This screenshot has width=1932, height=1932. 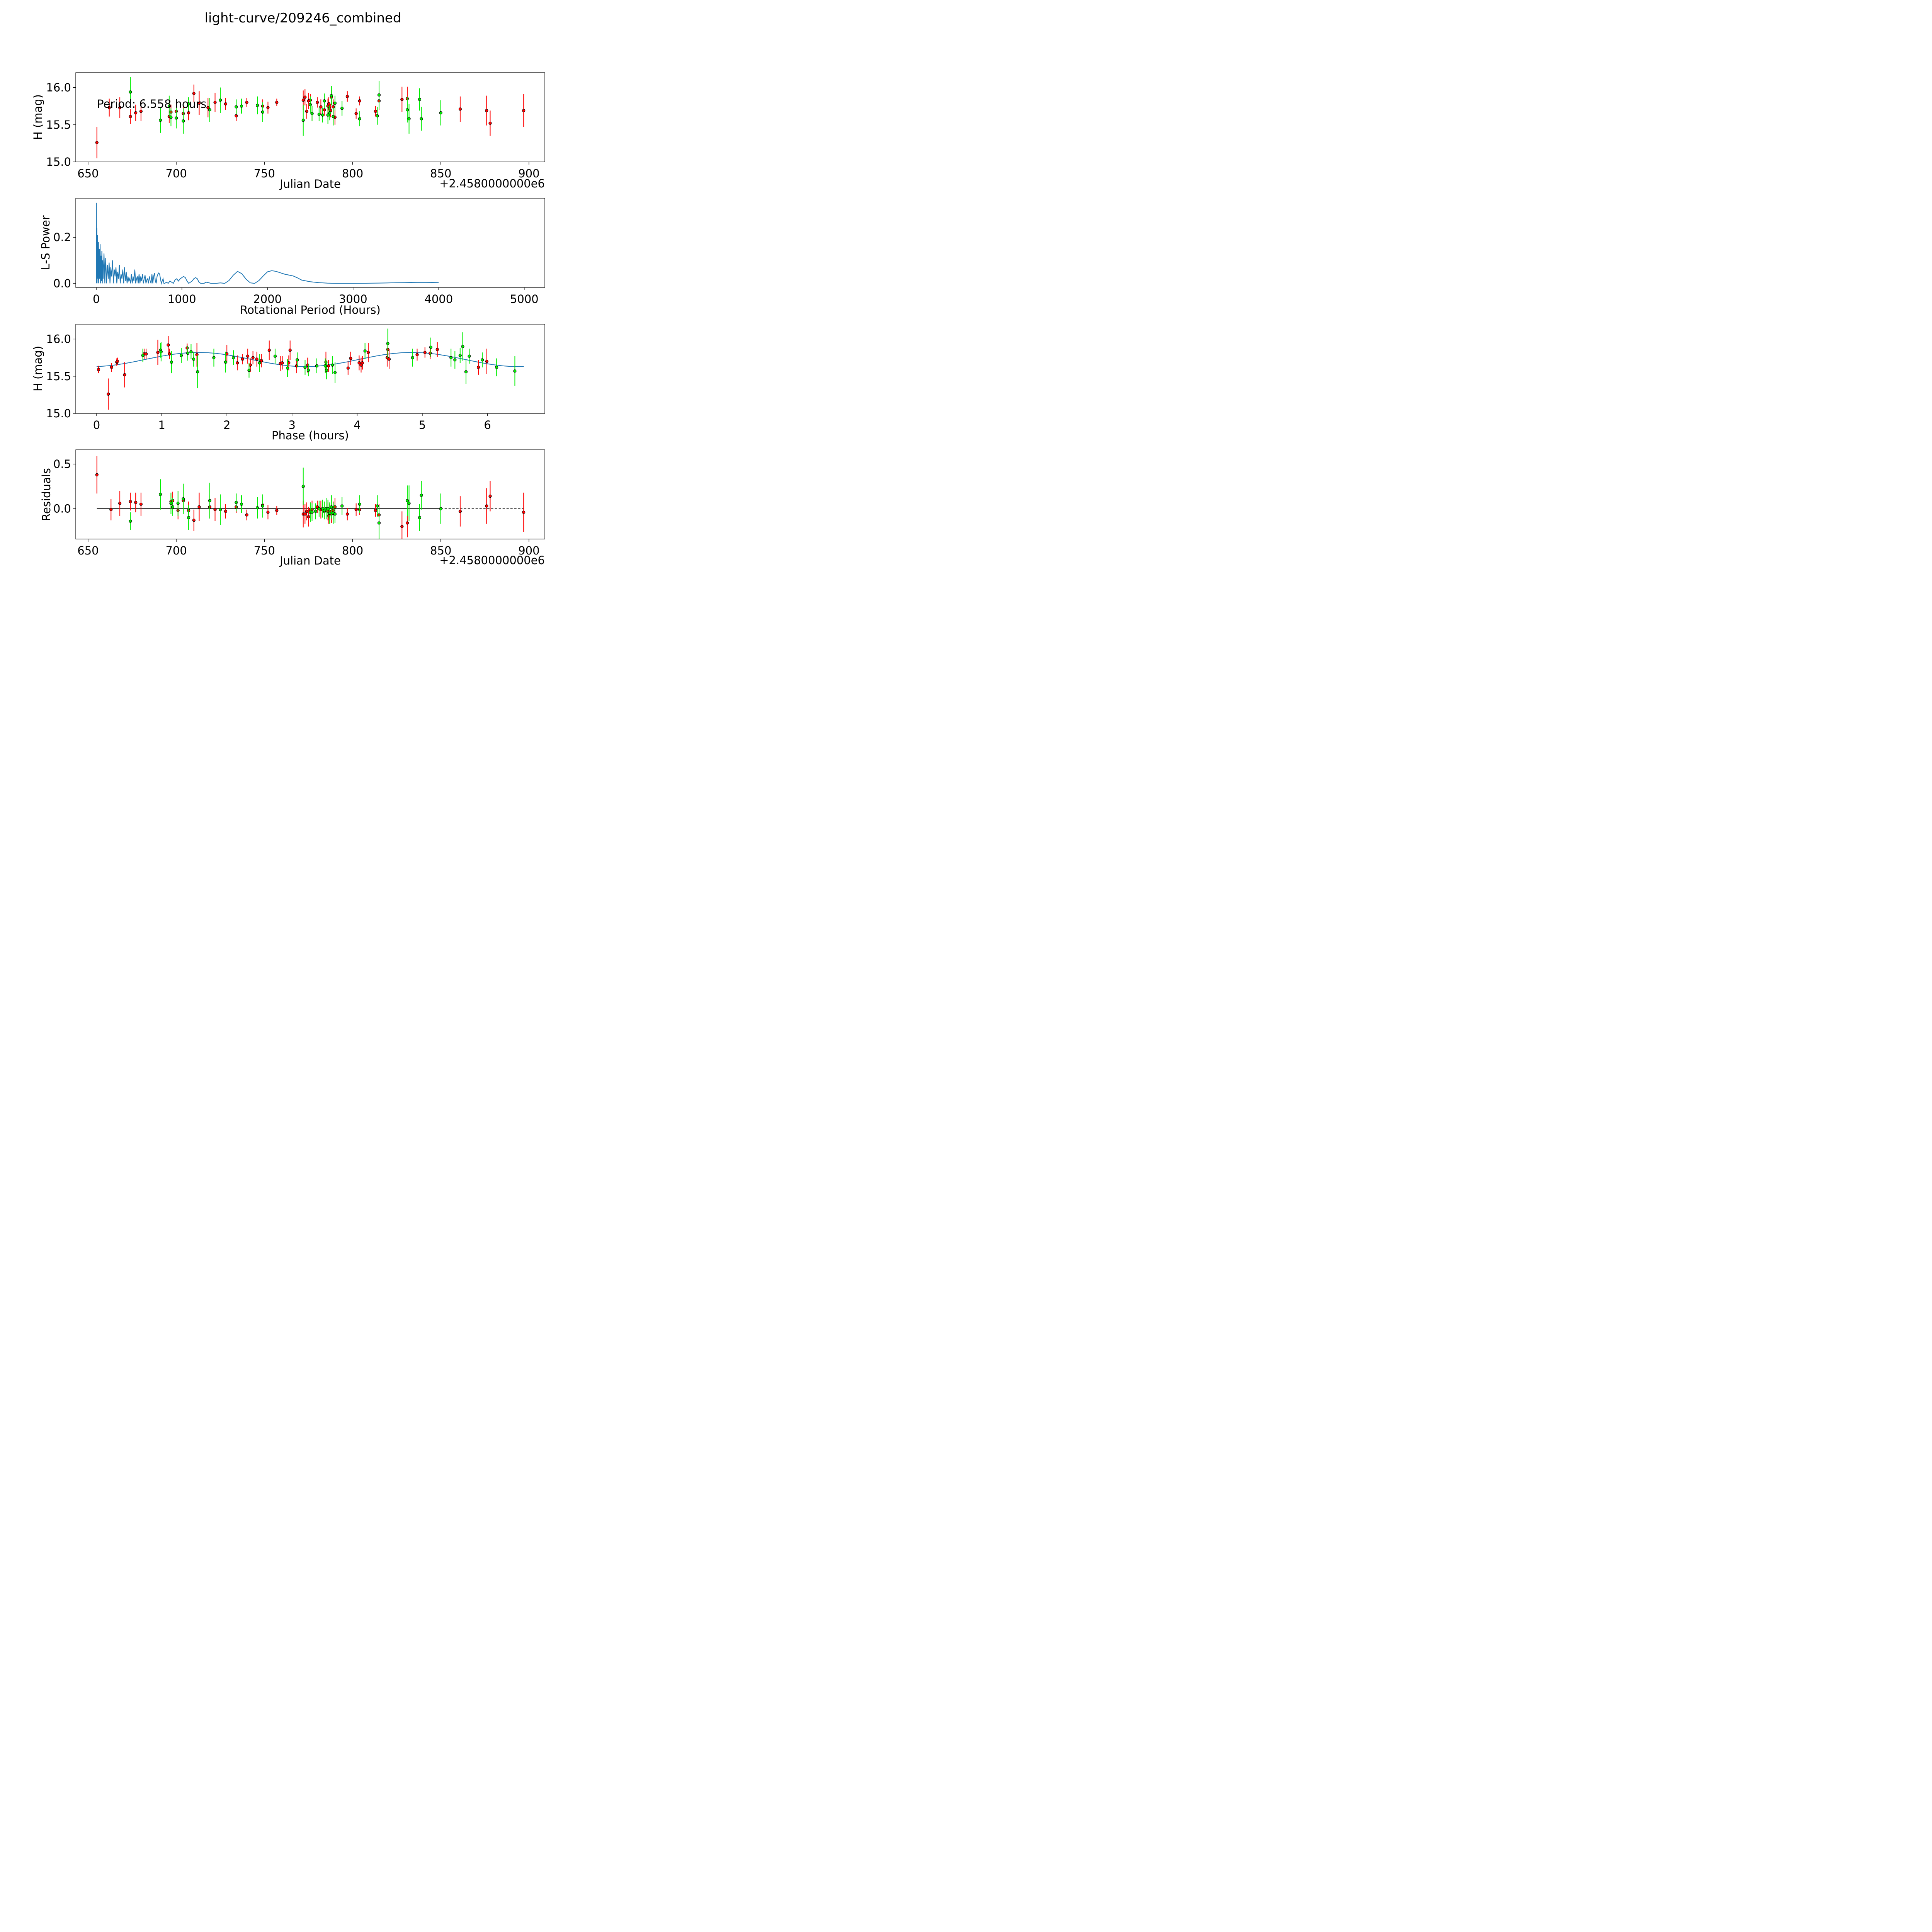 What do you see at coordinates (58, 125) in the screenshot?
I see `lightcurve-y-tick-label: 15.5` at bounding box center [58, 125].